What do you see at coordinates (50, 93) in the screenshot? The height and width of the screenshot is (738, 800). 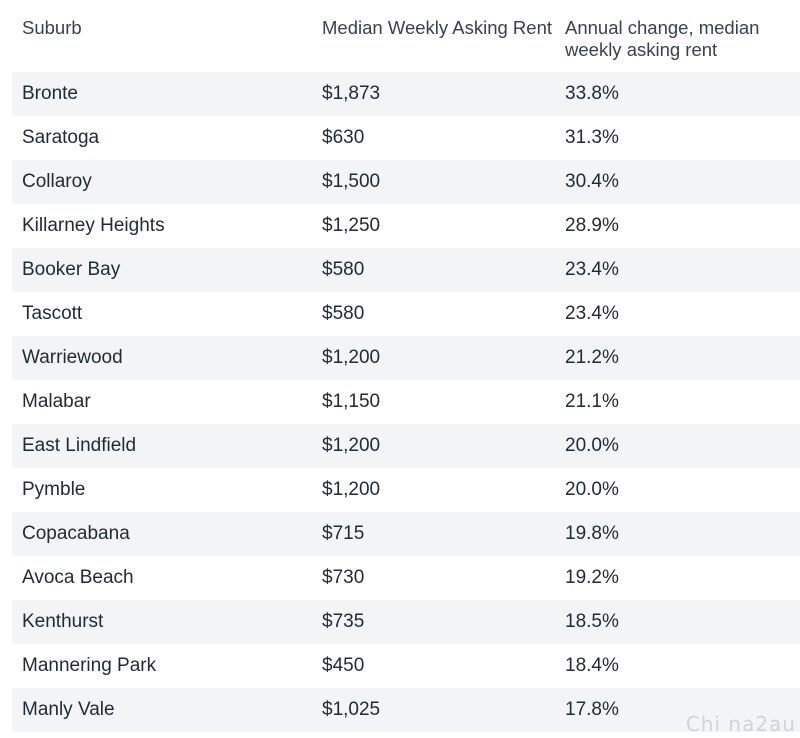 I see `suburb-cell: Bronte` at bounding box center [50, 93].